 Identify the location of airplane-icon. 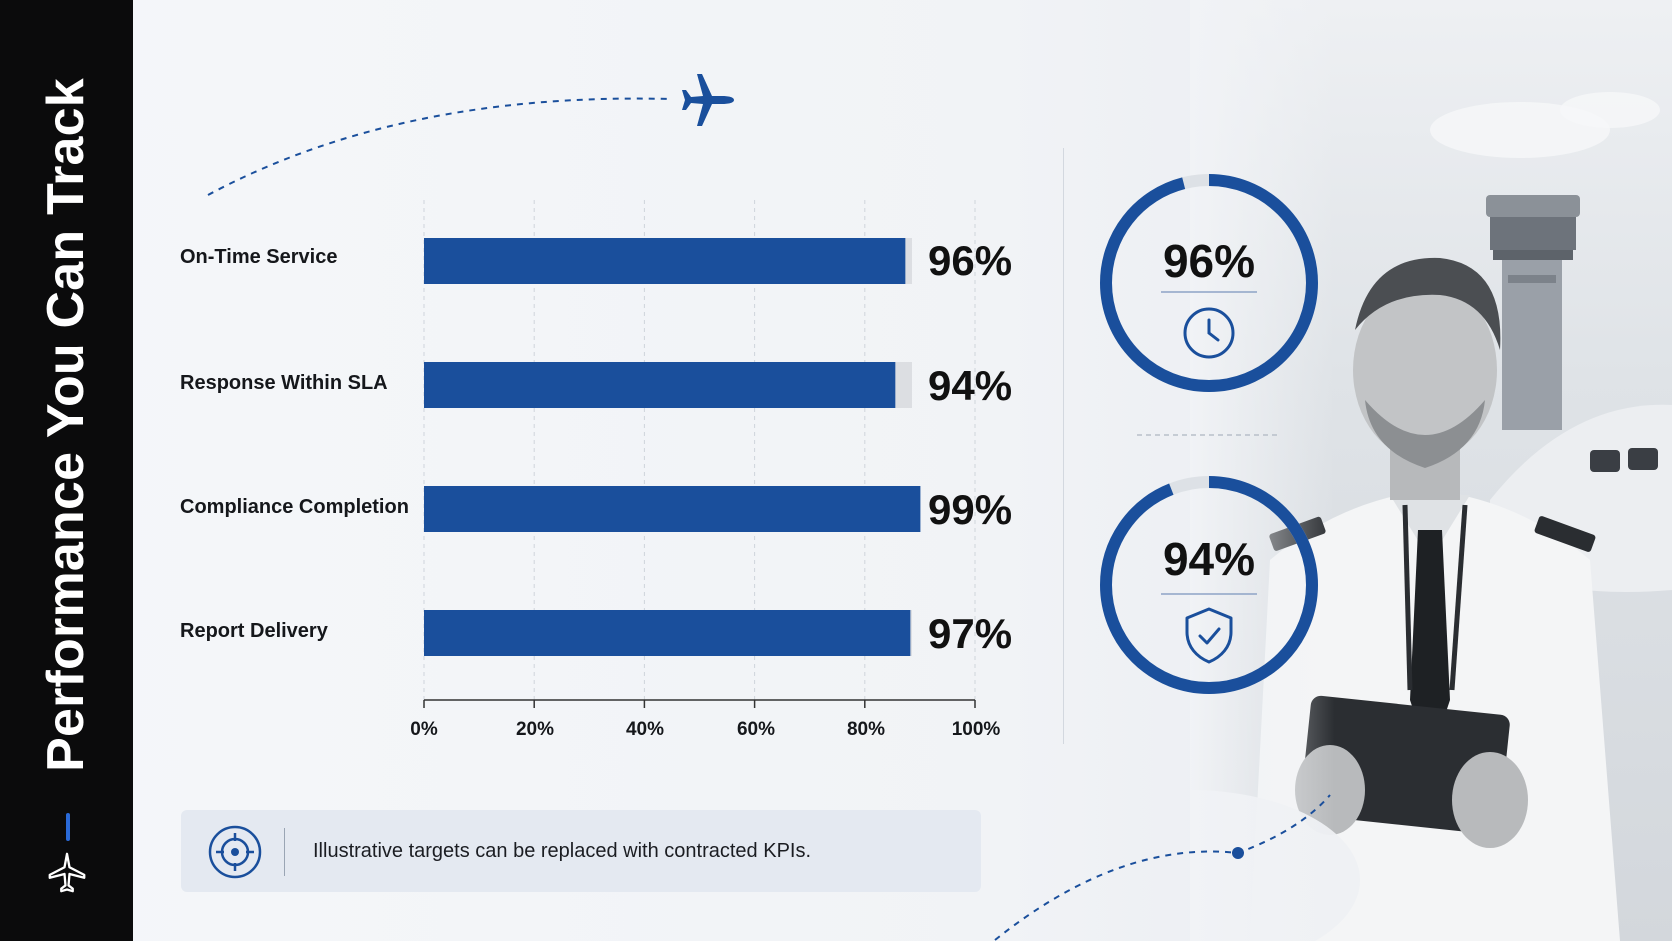
(67, 872).